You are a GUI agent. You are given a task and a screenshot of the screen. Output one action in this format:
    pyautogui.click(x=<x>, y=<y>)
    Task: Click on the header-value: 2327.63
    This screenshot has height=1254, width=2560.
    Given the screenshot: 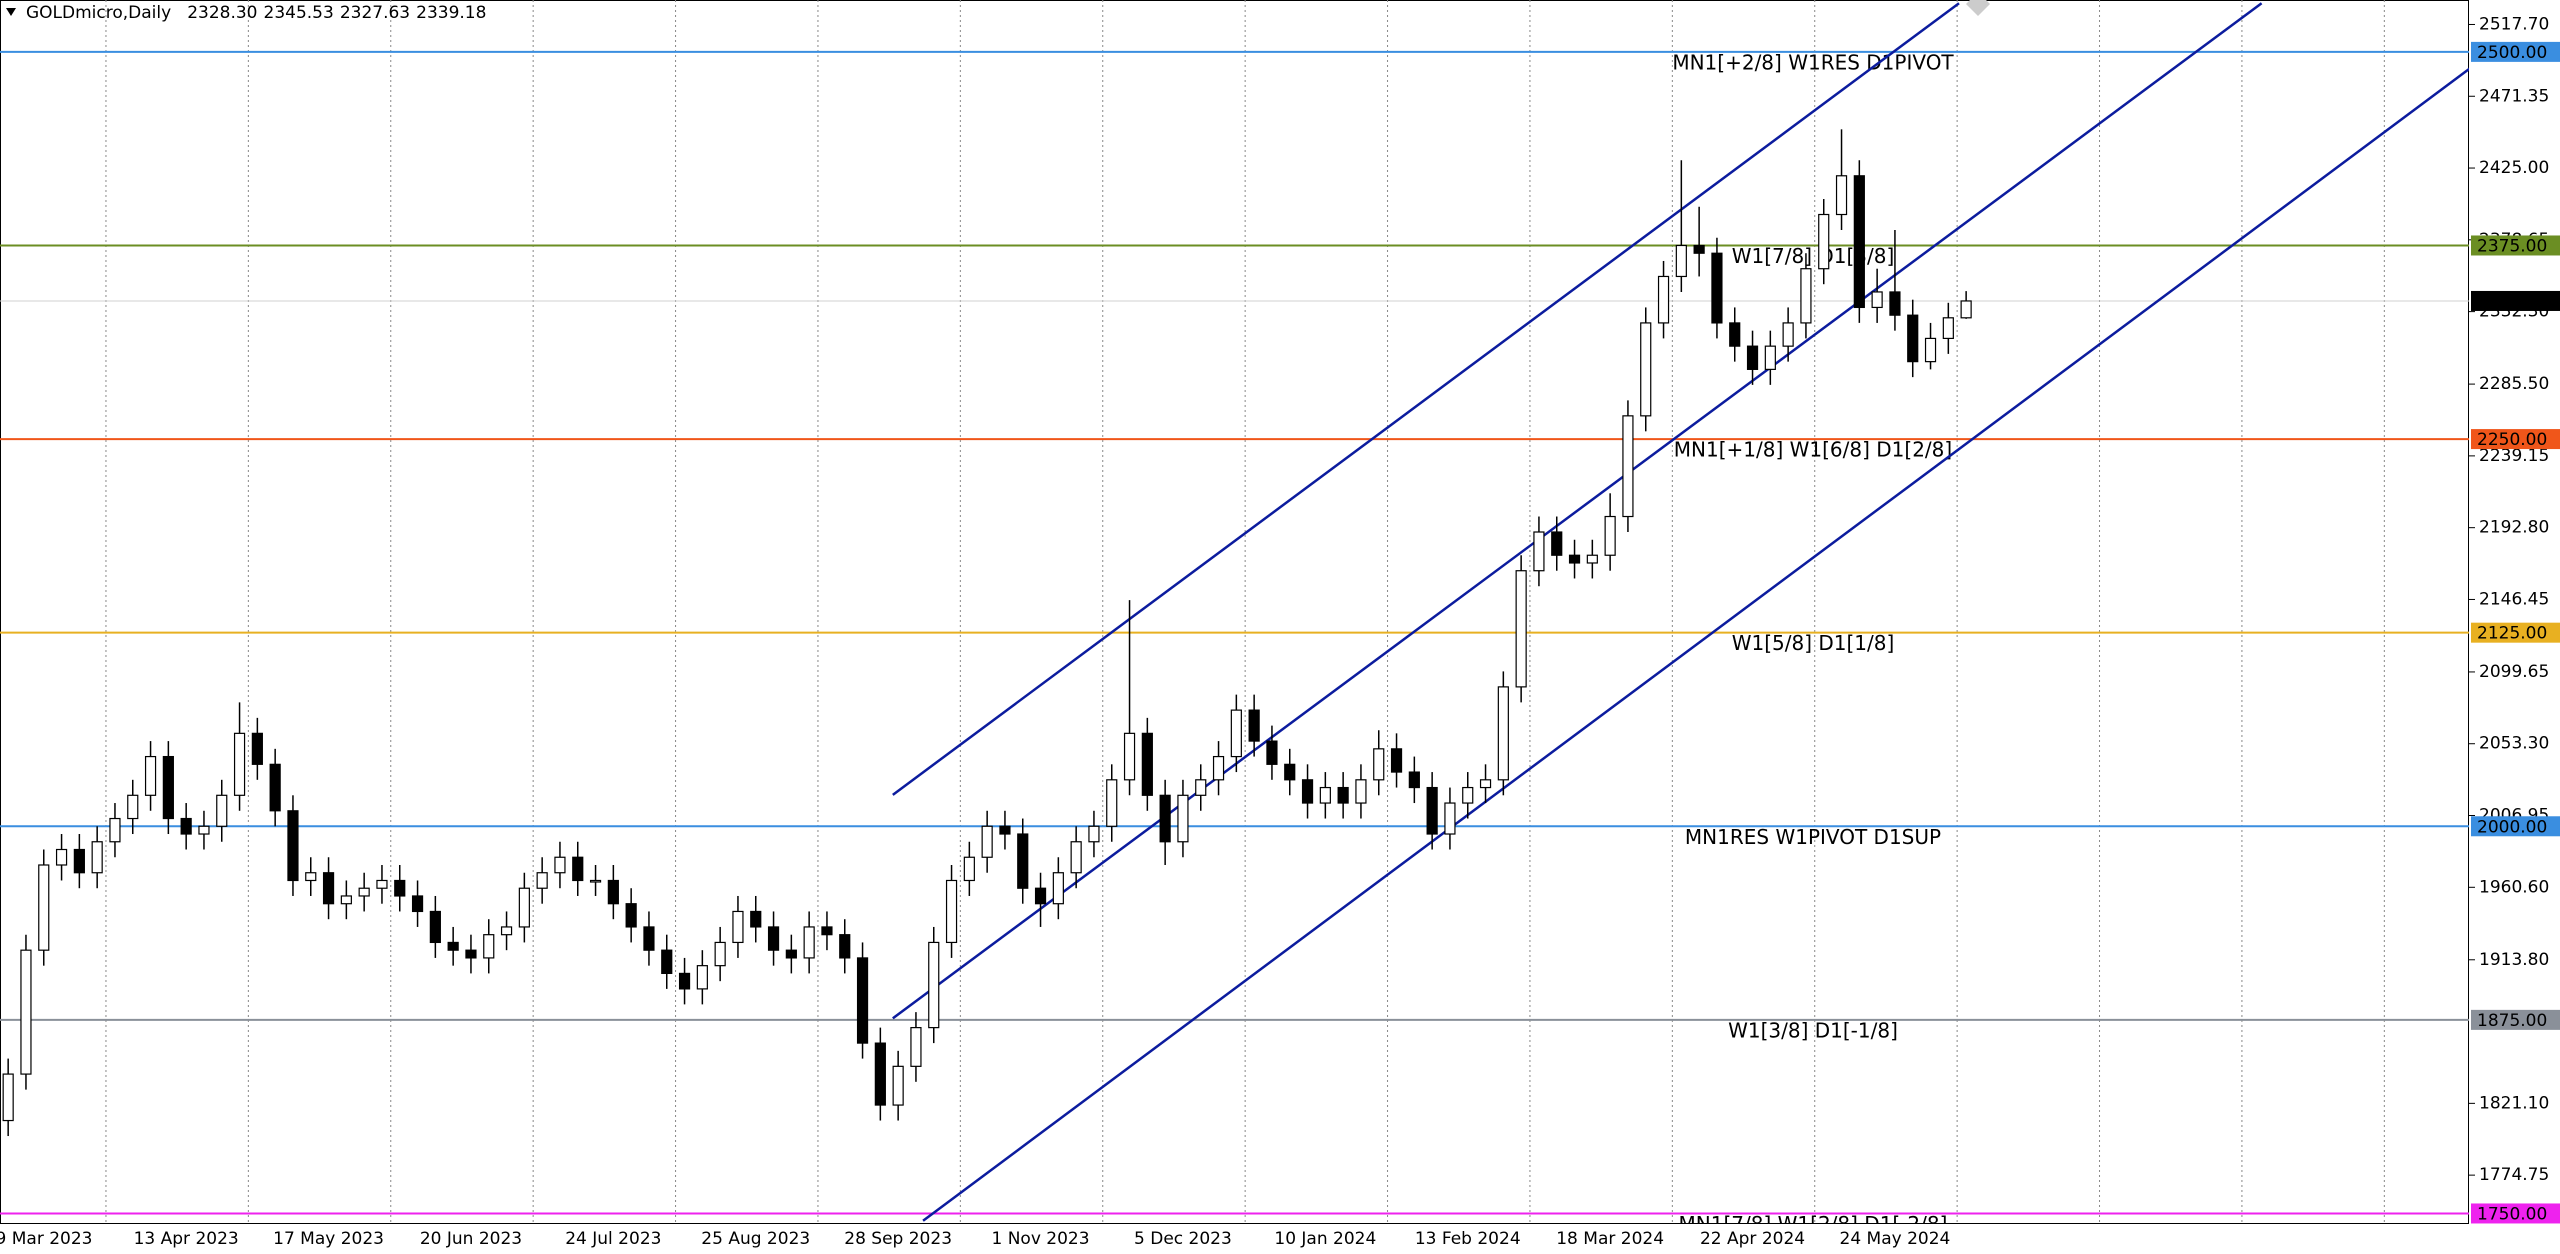 What is the action you would take?
    pyautogui.click(x=375, y=13)
    